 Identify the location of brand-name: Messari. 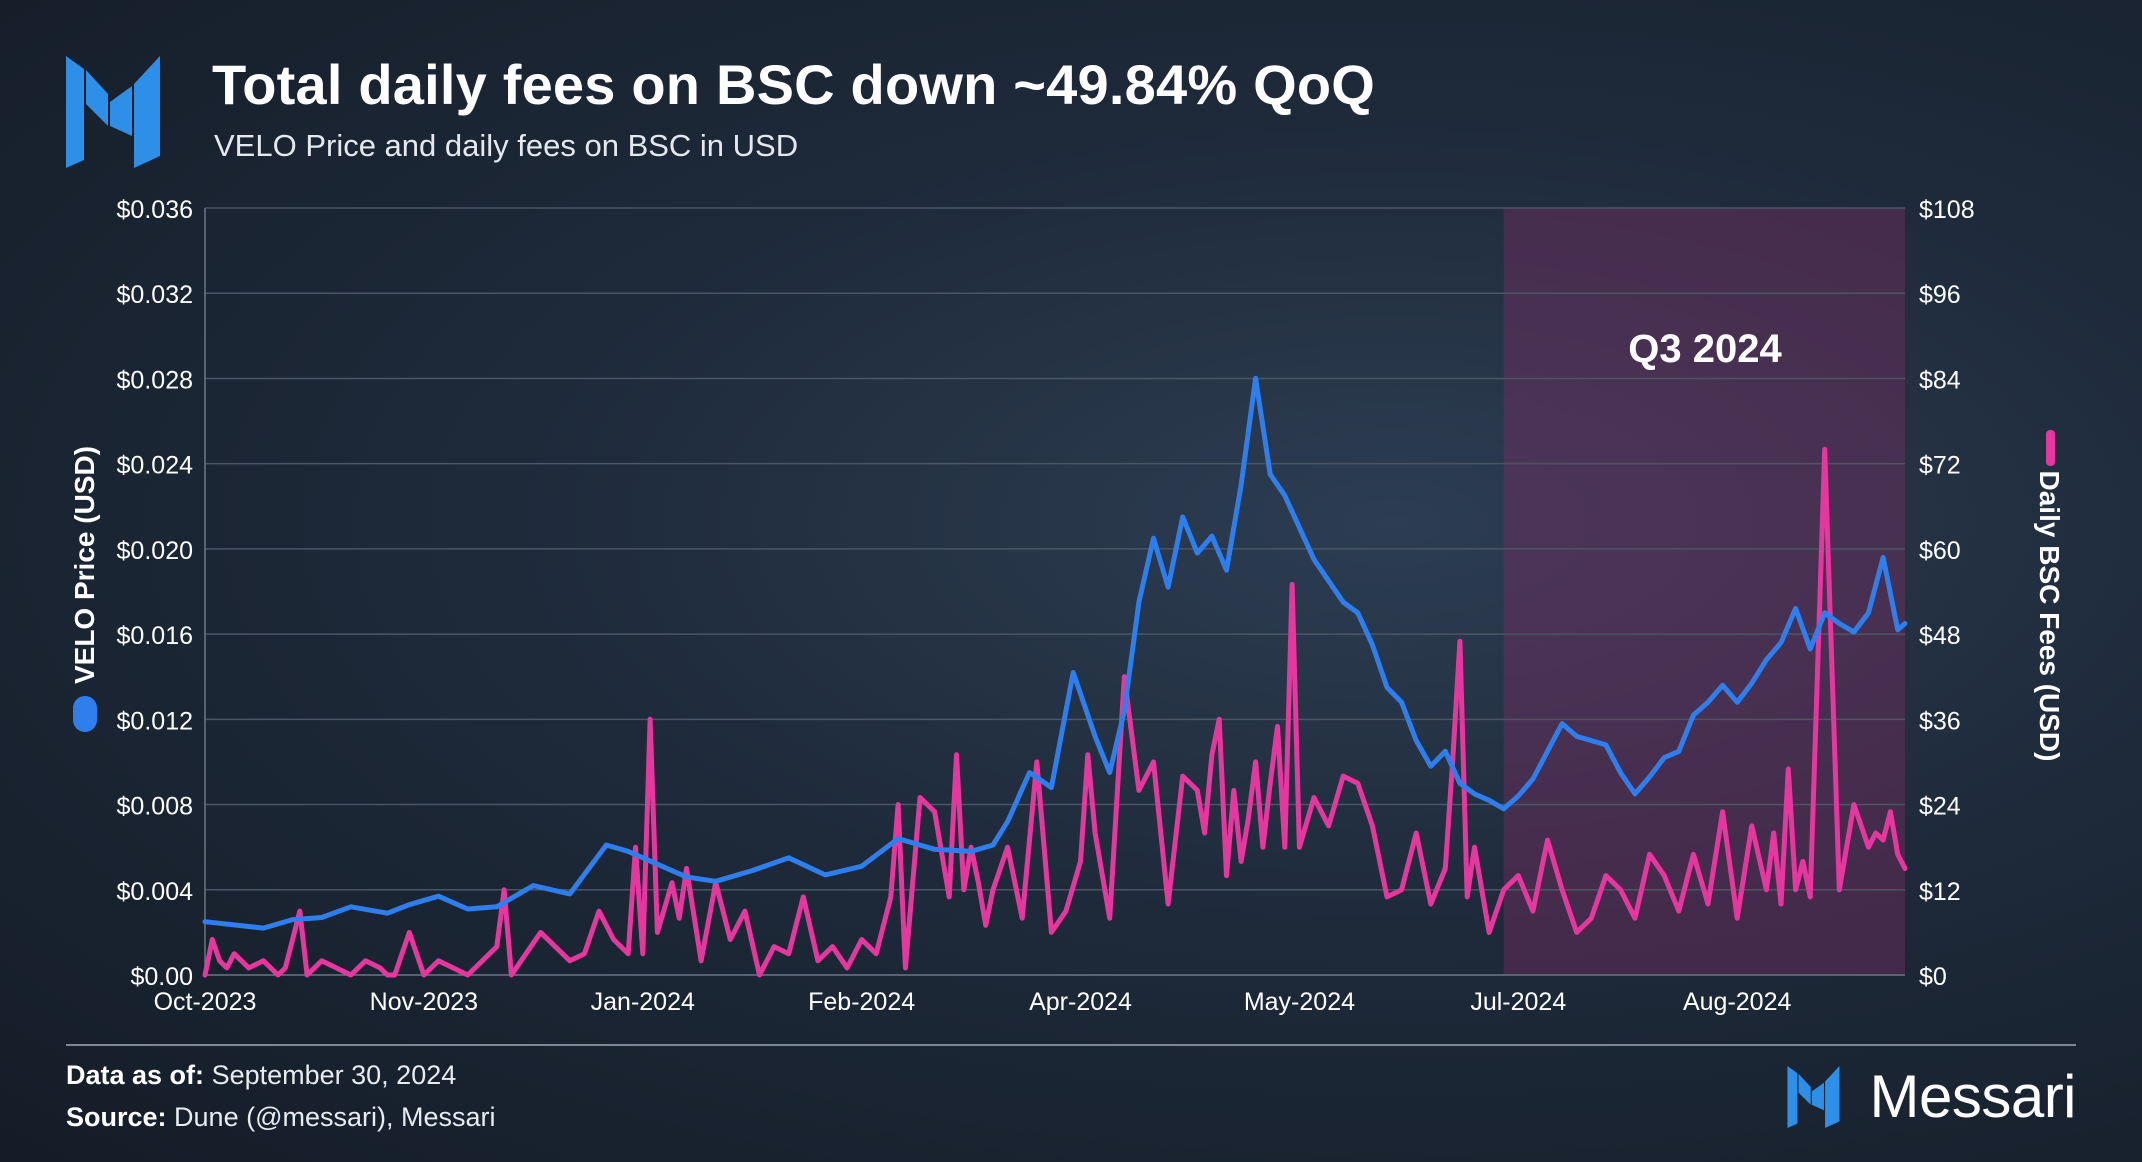
(1972, 1096).